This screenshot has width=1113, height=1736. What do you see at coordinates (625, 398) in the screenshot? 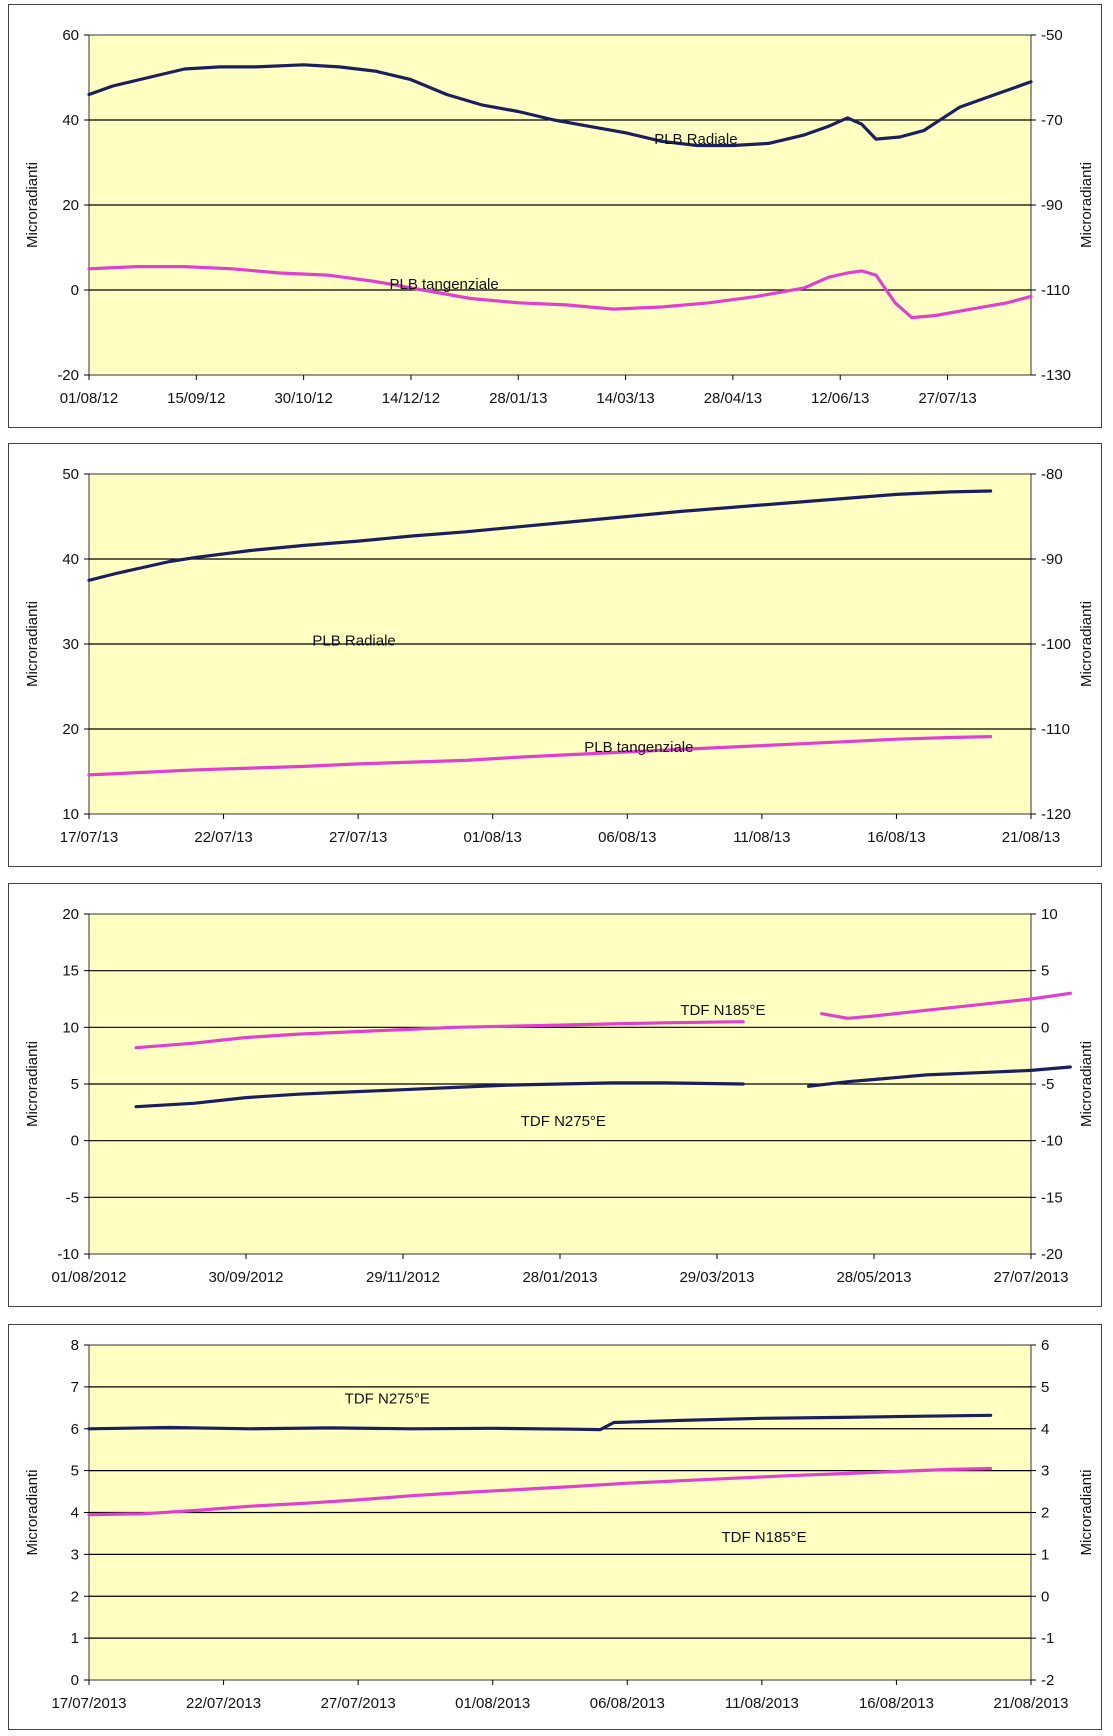
I see `x-tick-label: 14/03/13` at bounding box center [625, 398].